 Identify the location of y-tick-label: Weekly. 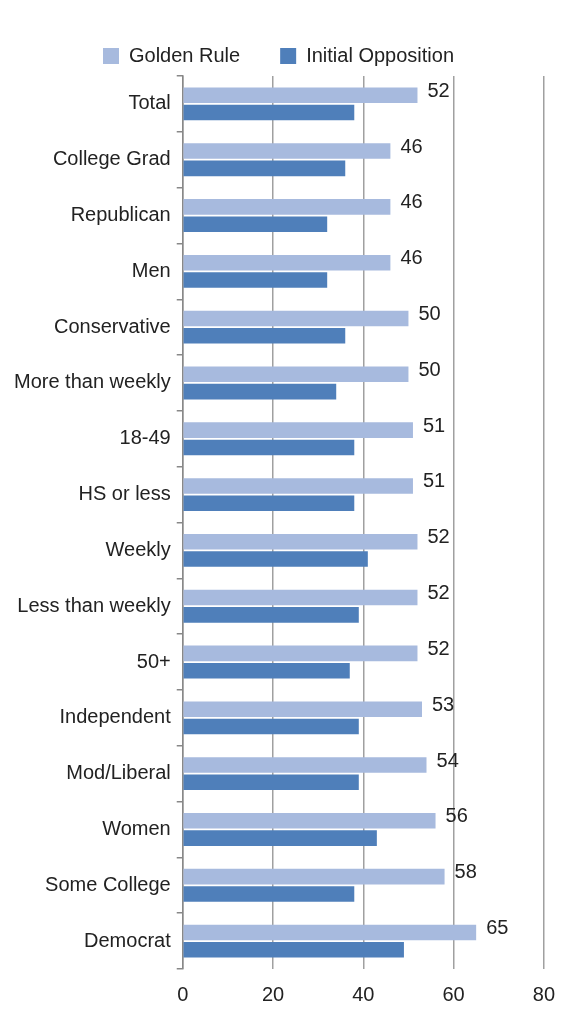
(138, 548).